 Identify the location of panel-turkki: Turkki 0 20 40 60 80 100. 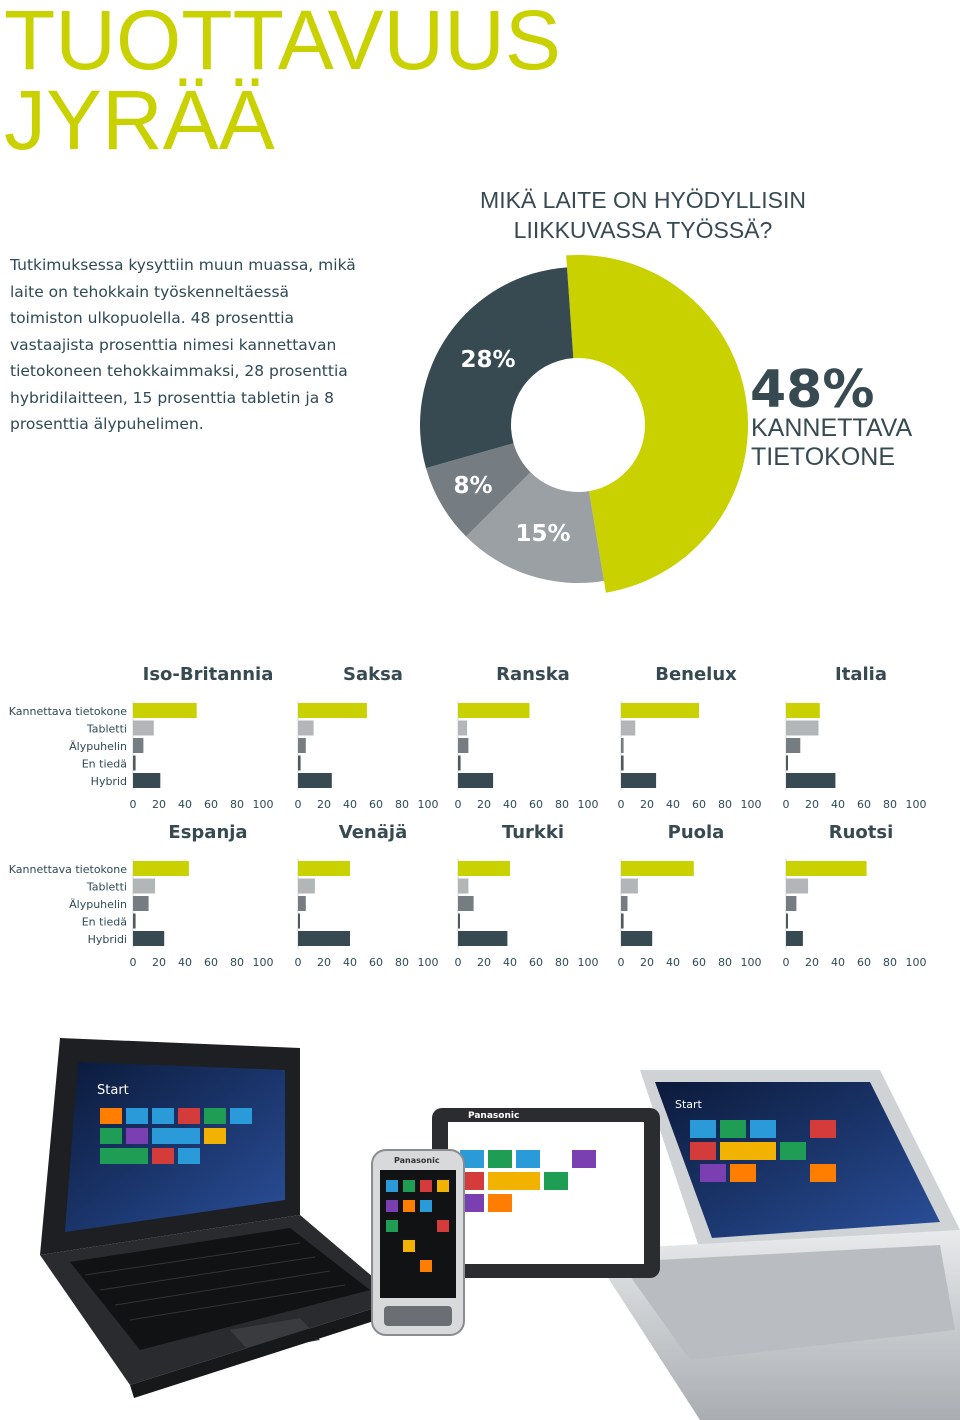
(527, 895).